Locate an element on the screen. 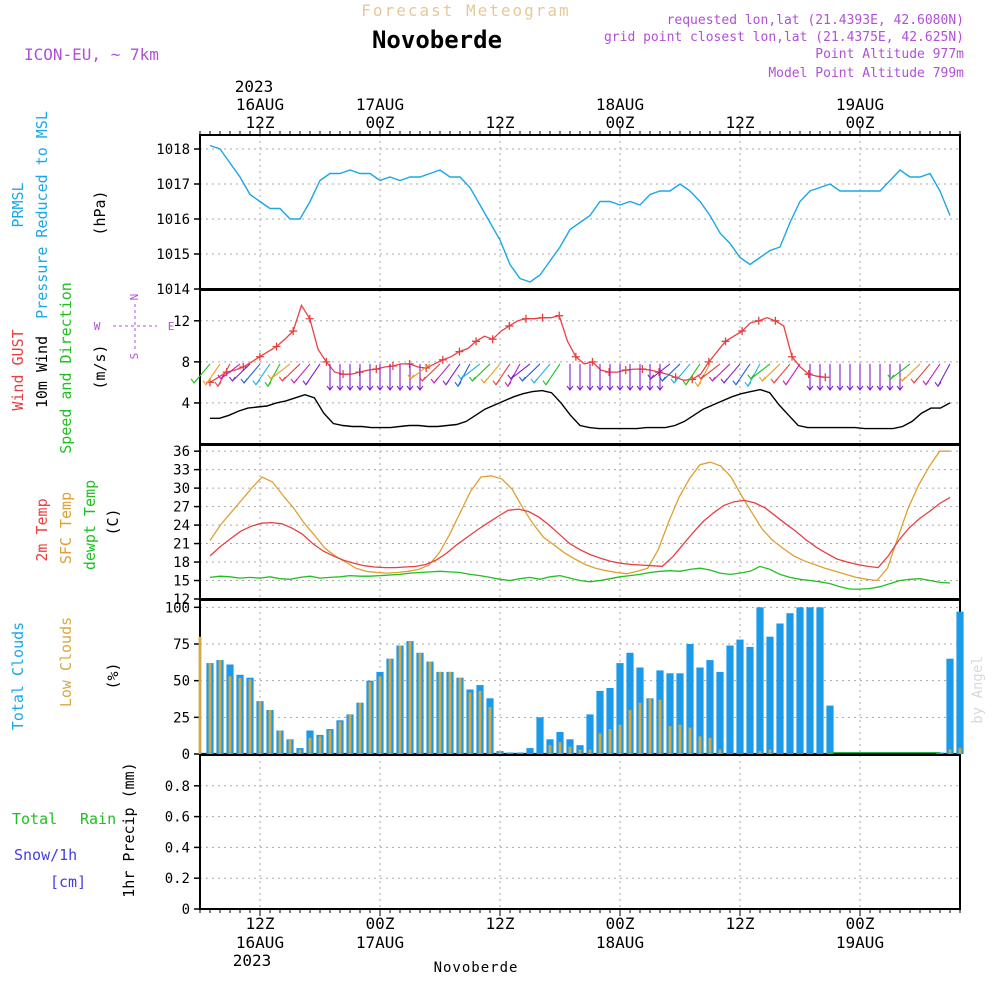  bottom-time-label: 00Z is located at coordinates (380, 923).